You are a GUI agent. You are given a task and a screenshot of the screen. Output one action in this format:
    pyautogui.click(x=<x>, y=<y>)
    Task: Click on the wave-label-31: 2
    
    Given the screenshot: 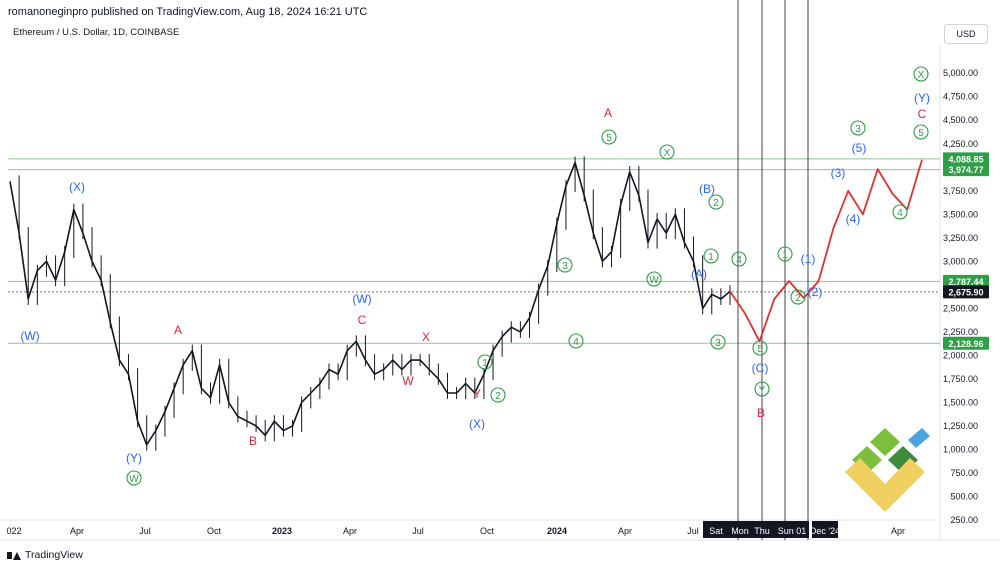 What is the action you would take?
    pyautogui.click(x=798, y=298)
    